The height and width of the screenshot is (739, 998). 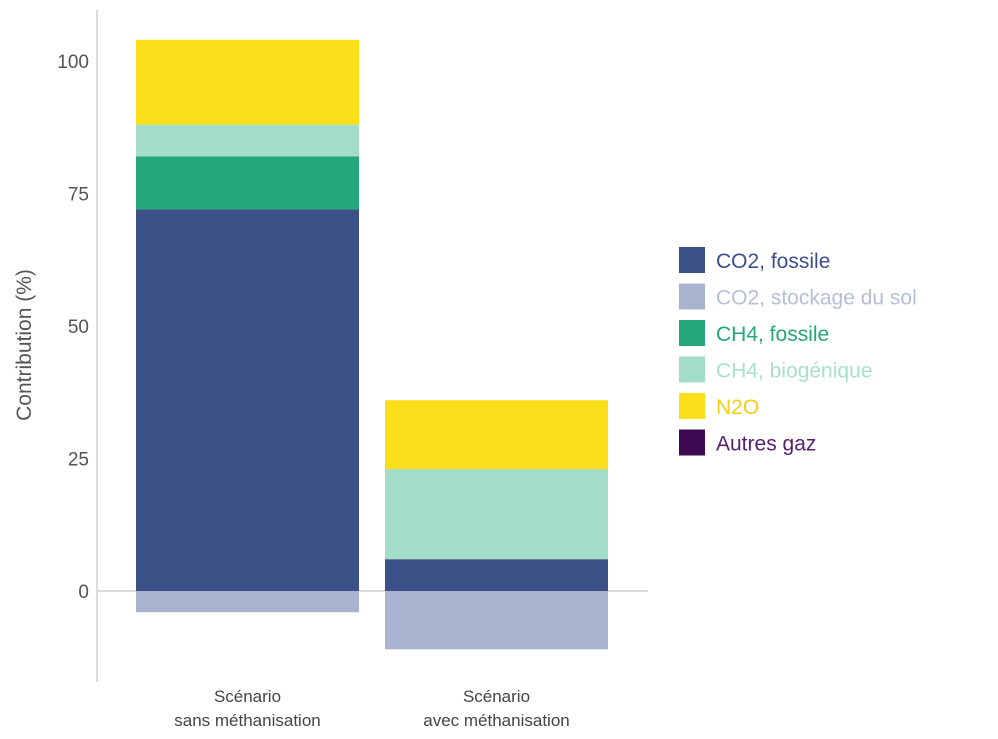 What do you see at coordinates (794, 371) in the screenshot?
I see `legend-label: CH4, biogénique` at bounding box center [794, 371].